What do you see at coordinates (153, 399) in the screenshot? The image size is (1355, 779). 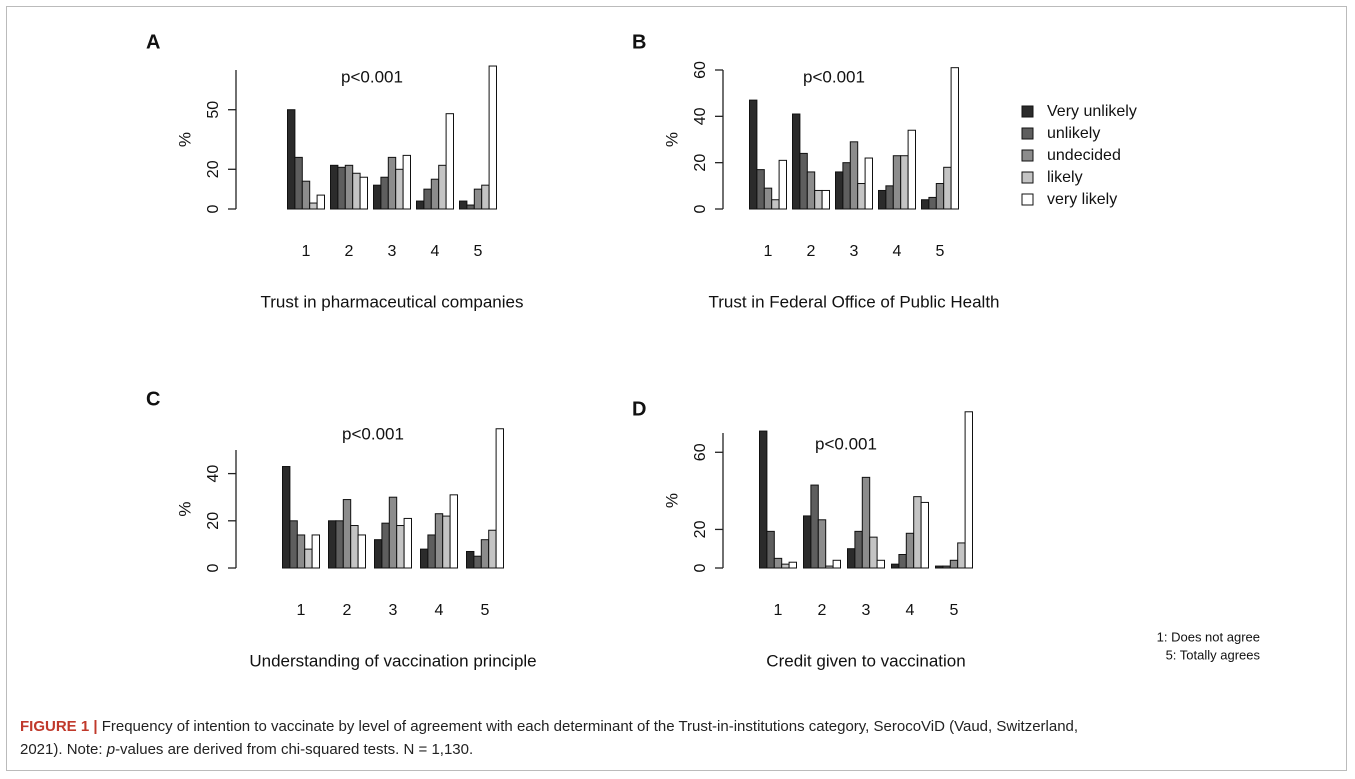 I see `panel-letter: C` at bounding box center [153, 399].